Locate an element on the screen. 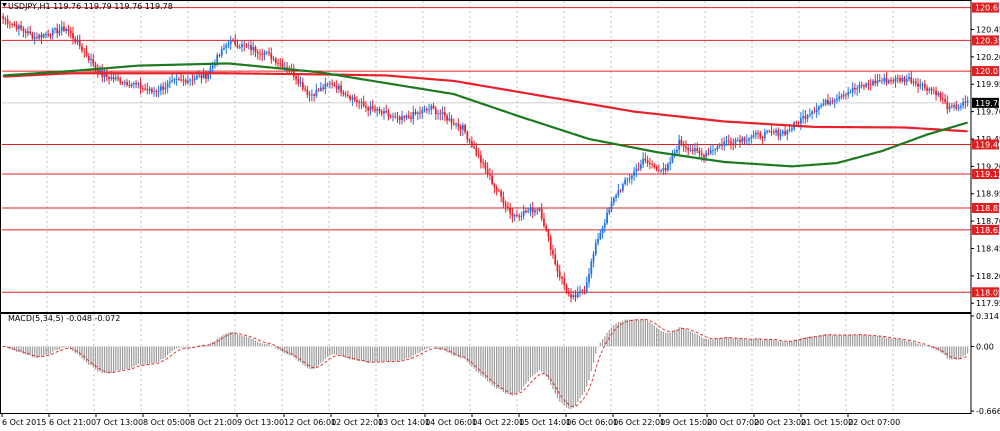 The image size is (1000, 431). chevron-down-icon is located at coordinates (4, 5).